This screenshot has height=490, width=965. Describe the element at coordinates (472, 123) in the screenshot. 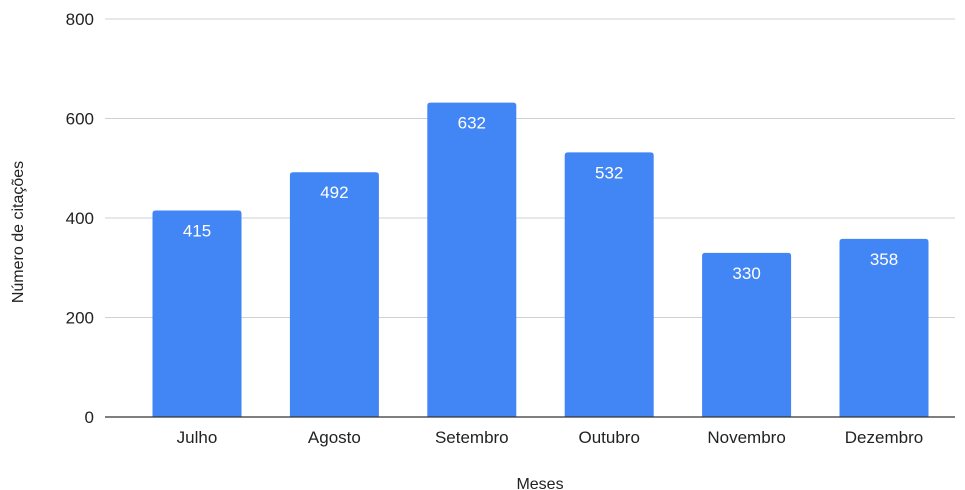

I see `data-label: 632` at that location.